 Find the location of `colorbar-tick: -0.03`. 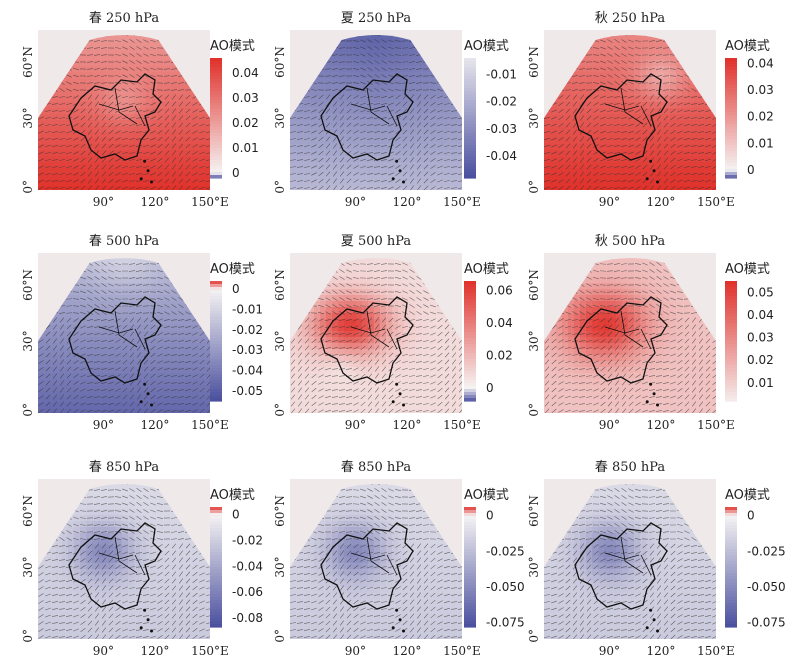

colorbar-tick: -0.03 is located at coordinates (247, 350).